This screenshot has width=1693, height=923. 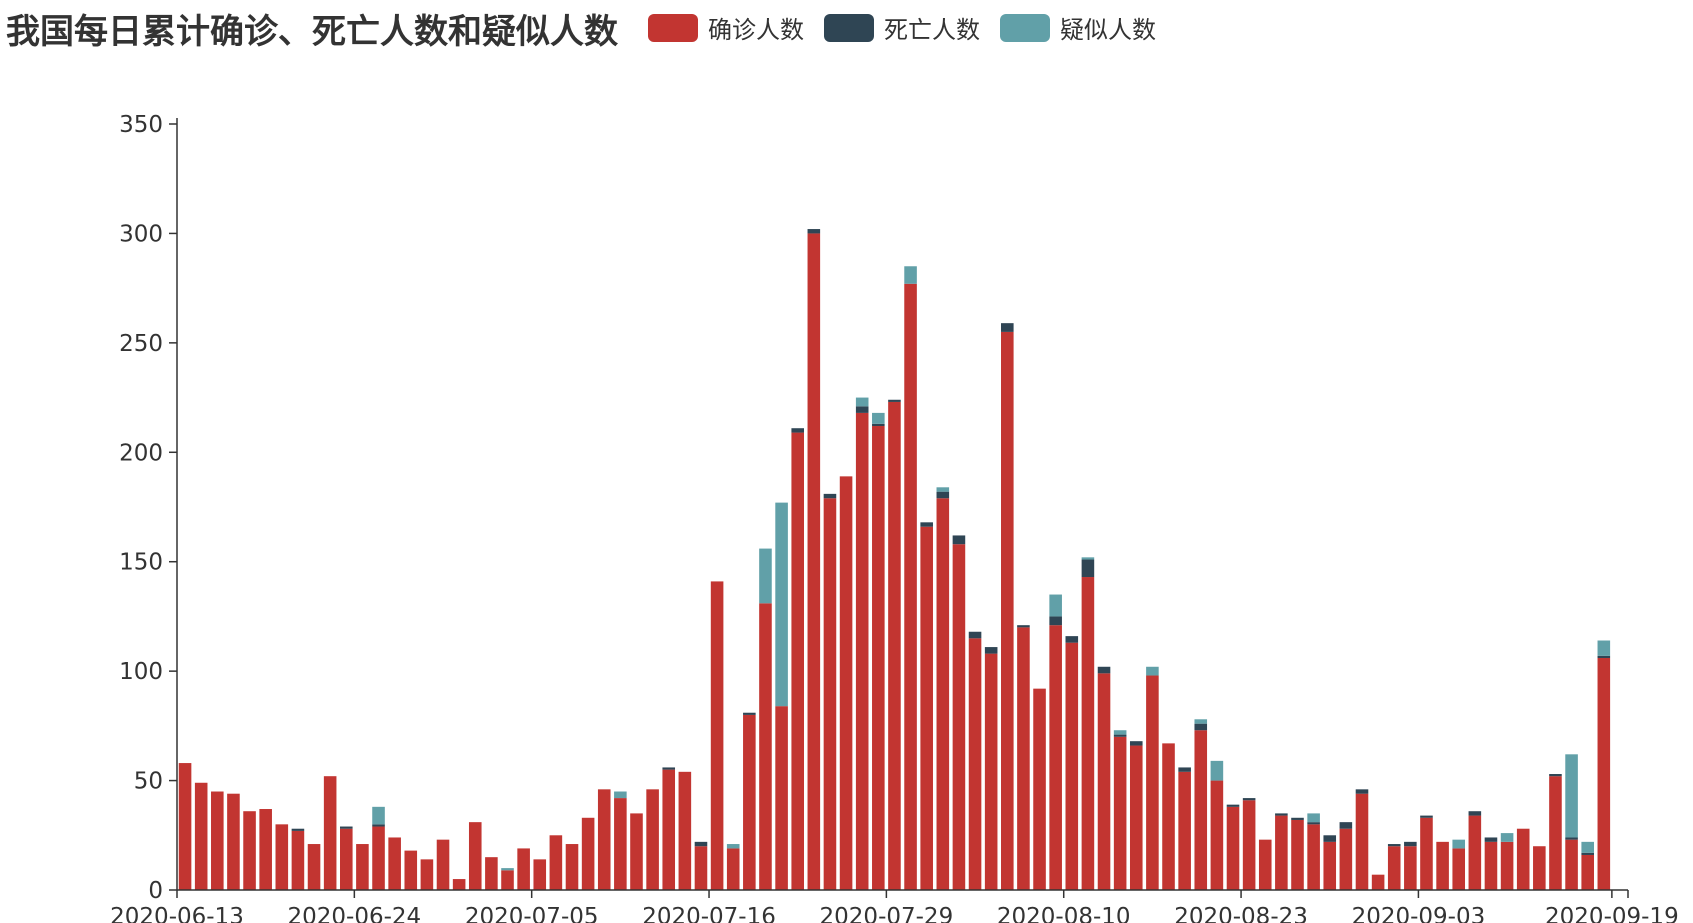 What do you see at coordinates (726, 27) in the screenshot?
I see `legend-item-confirmed: 确诊人数` at bounding box center [726, 27].